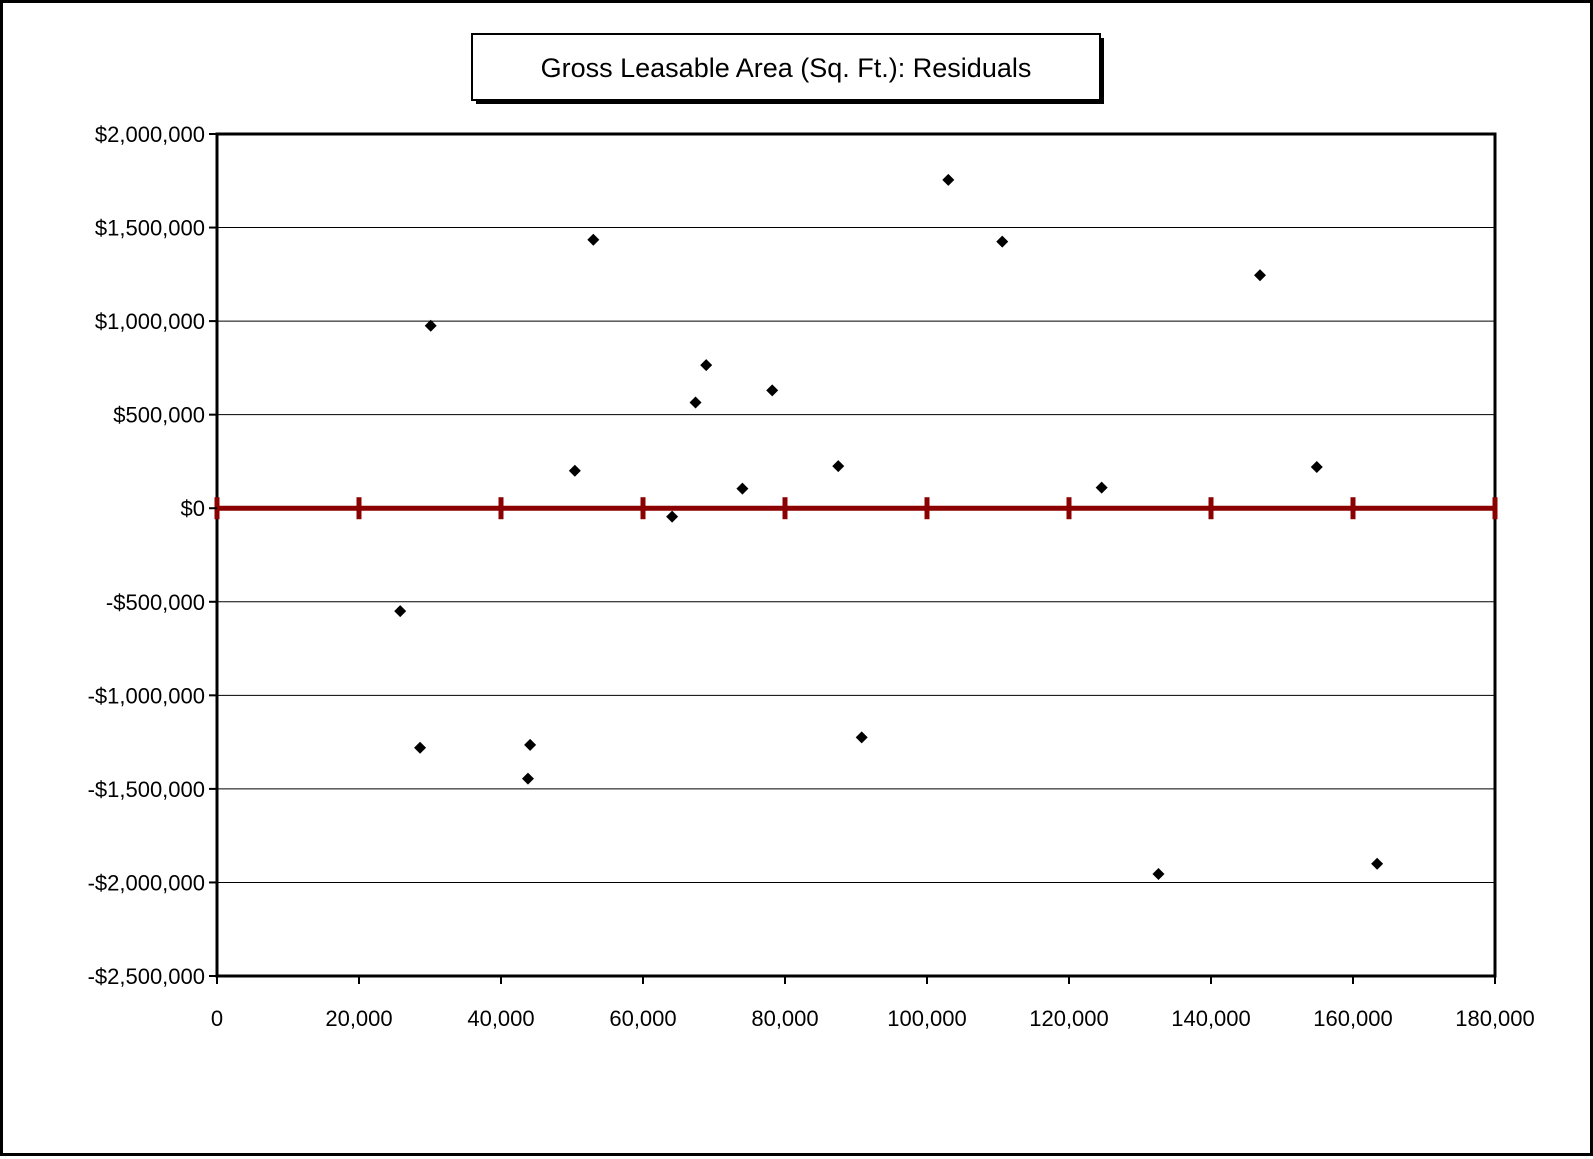 This screenshot has height=1159, width=1593. What do you see at coordinates (150, 228) in the screenshot?
I see `y-tick-label: $1,500,000` at bounding box center [150, 228].